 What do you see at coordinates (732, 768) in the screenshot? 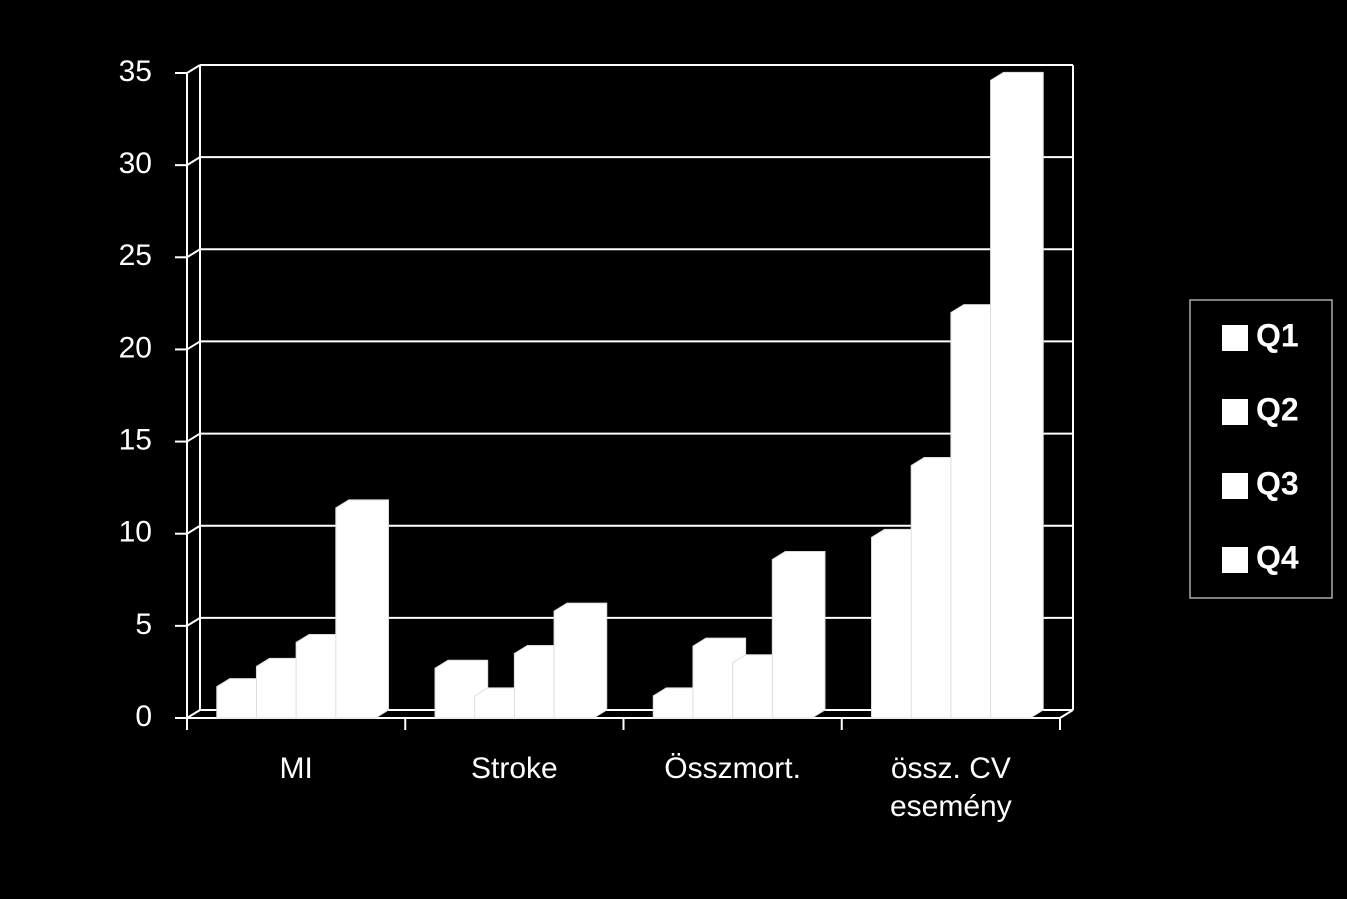
I see `x-tick-label: Összmort.` at bounding box center [732, 768].